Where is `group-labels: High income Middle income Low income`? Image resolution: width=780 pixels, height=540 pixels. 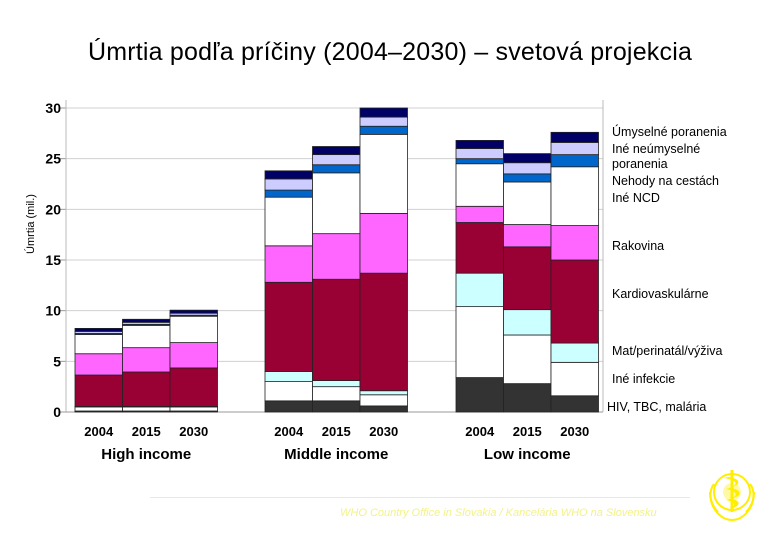
group-labels: High income Middle income Low income is located at coordinates (335, 454).